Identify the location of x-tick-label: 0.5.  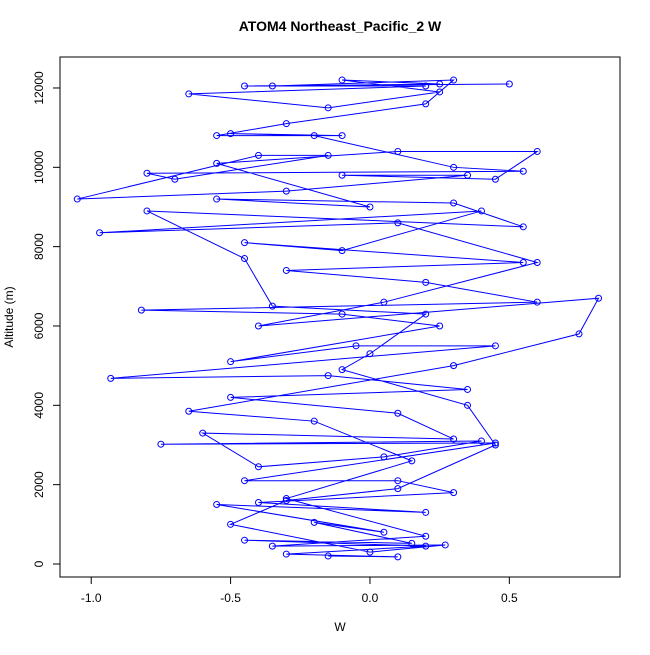
(509, 598).